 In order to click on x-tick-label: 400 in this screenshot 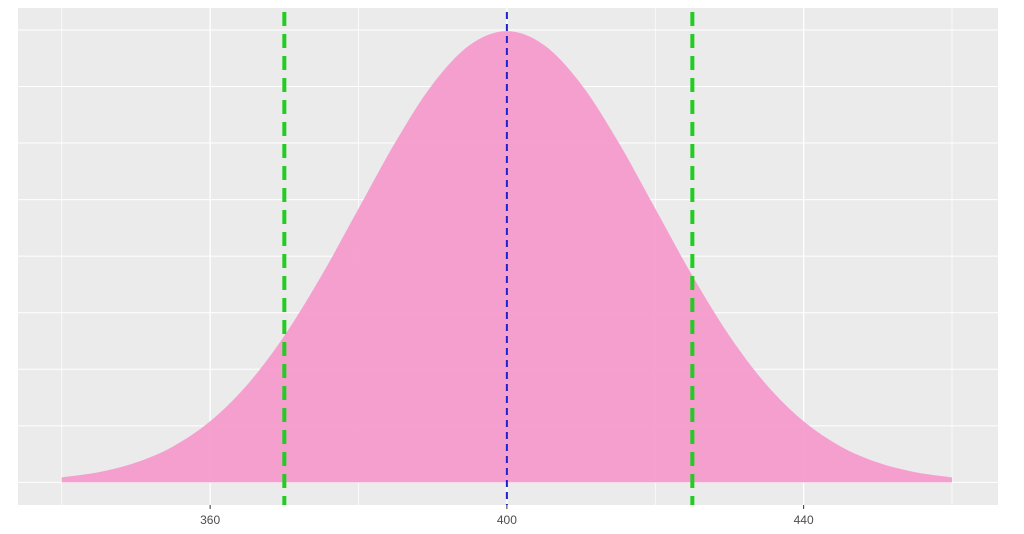, I will do `click(507, 520)`.